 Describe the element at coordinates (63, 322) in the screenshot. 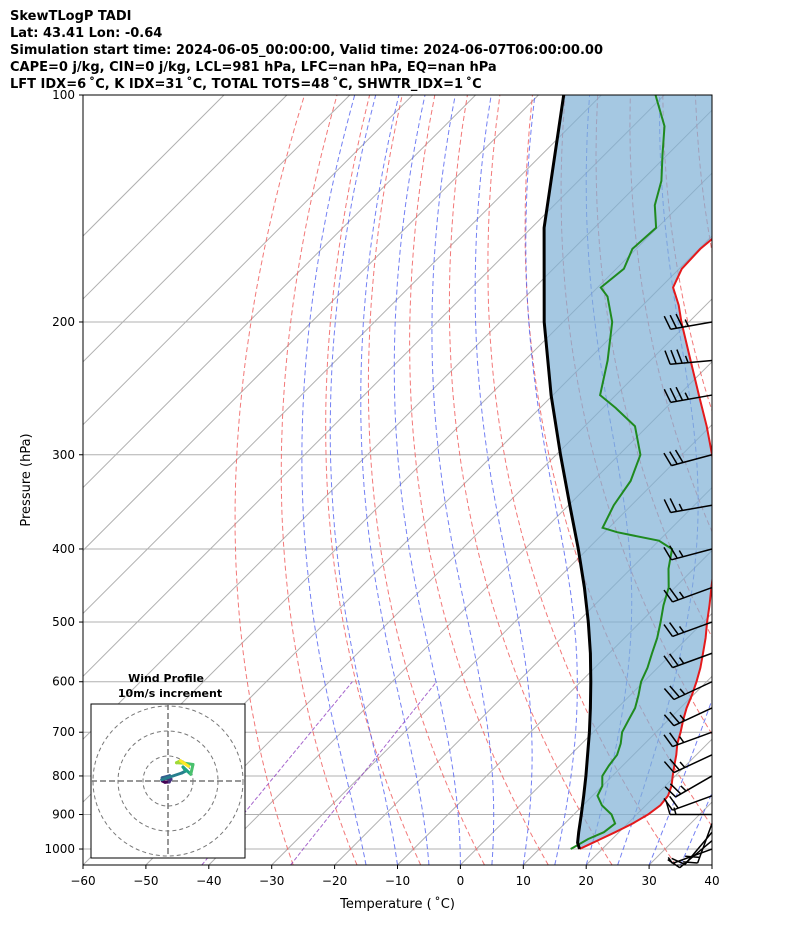

I see `y-tick-label: 200` at that location.